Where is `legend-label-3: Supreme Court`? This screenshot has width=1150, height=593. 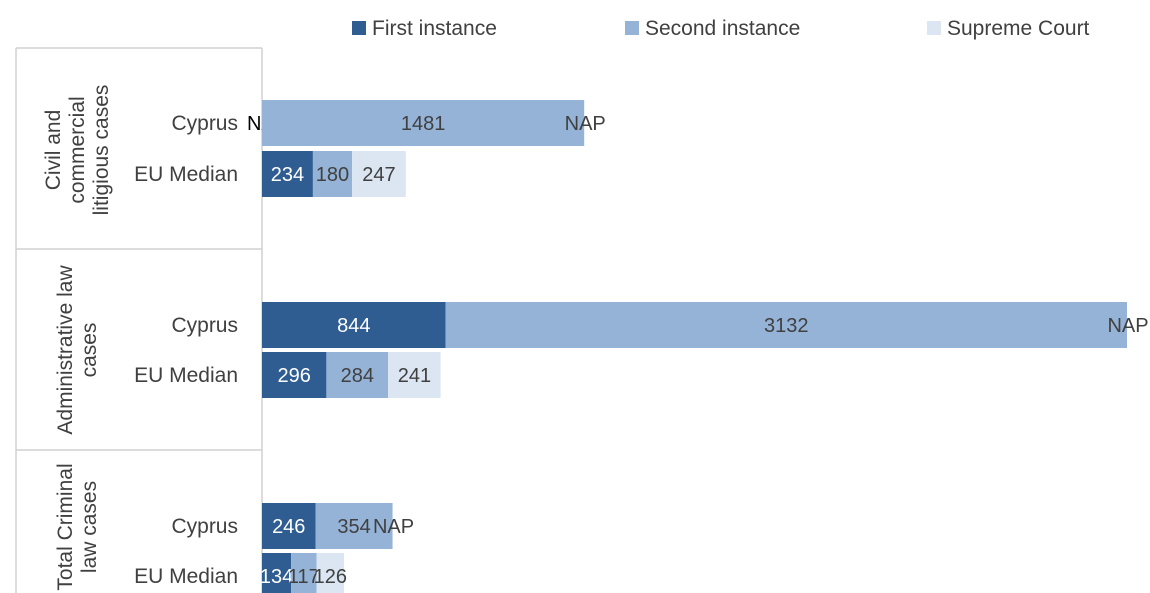
legend-label-3: Supreme Court is located at coordinates (1018, 28).